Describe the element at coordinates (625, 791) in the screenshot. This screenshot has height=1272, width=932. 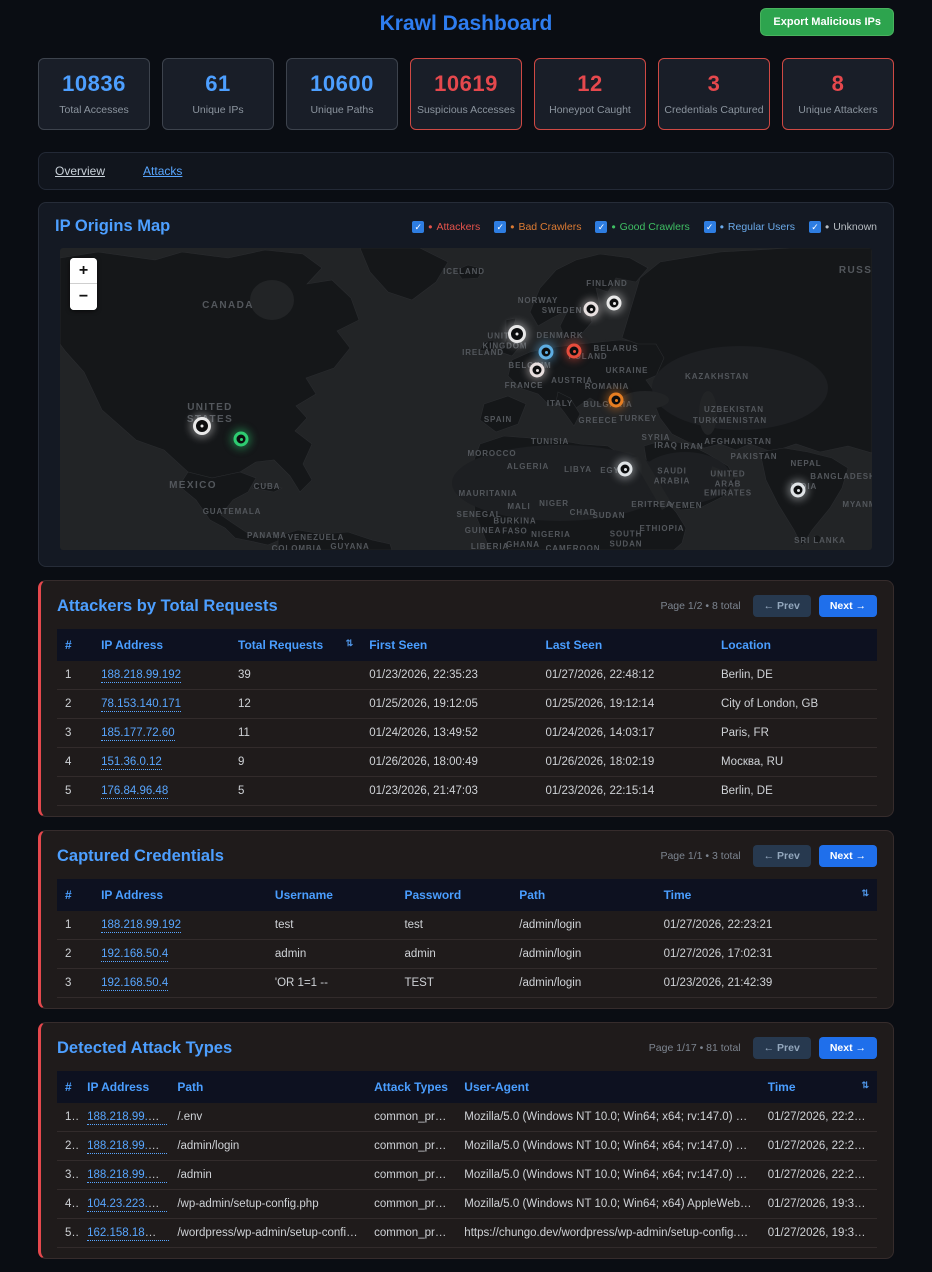
I see `table-cell: 01/23/2026, 22:15:14` at that location.